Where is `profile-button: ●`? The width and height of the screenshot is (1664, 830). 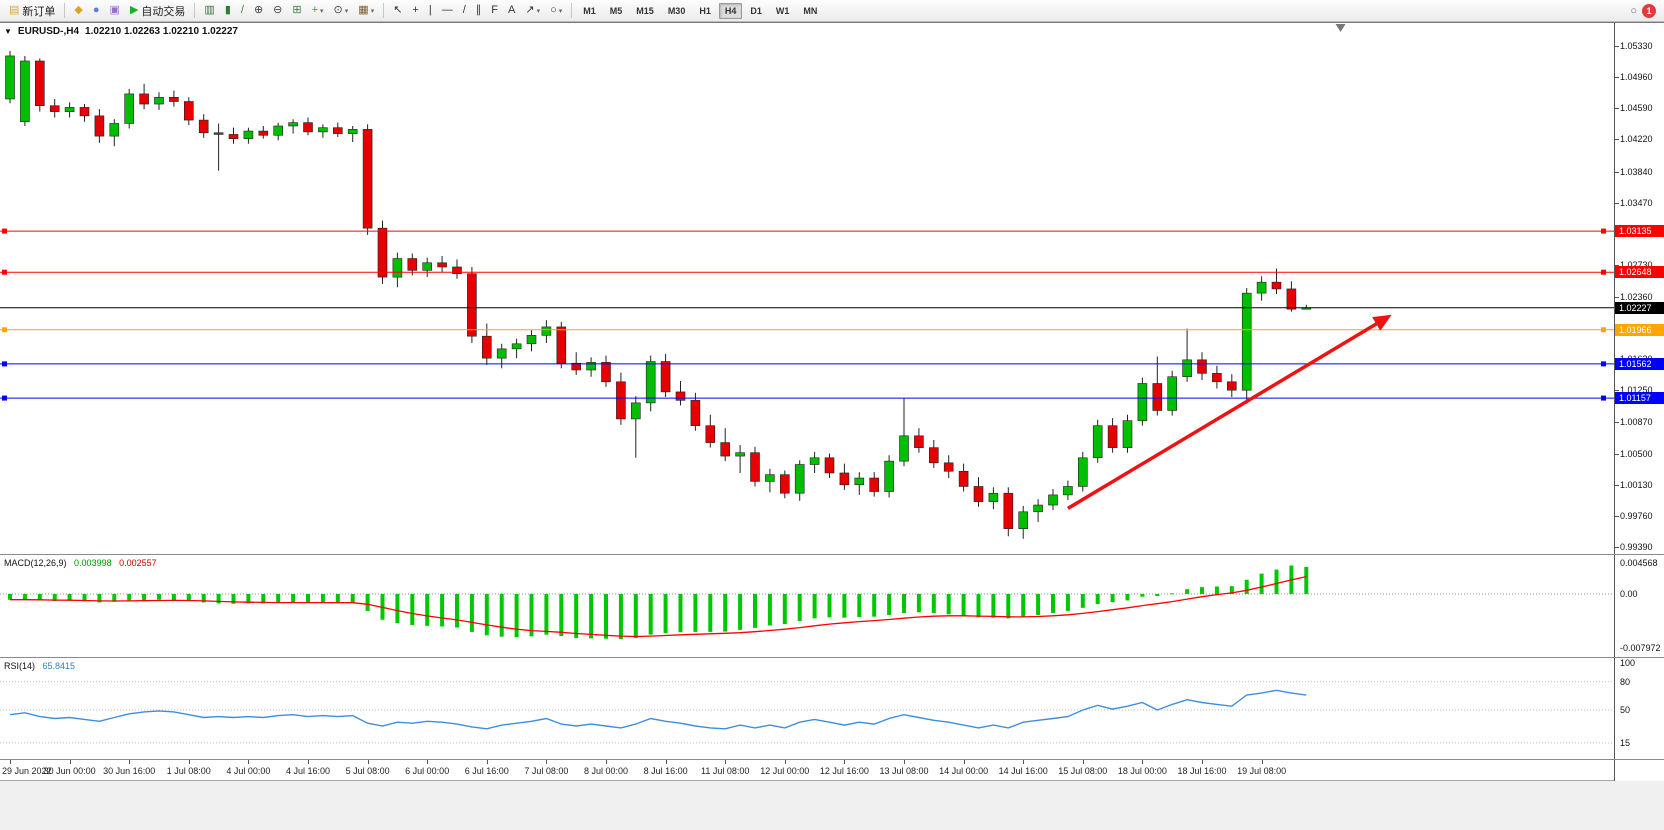
profile-button: ● is located at coordinates (96, 11).